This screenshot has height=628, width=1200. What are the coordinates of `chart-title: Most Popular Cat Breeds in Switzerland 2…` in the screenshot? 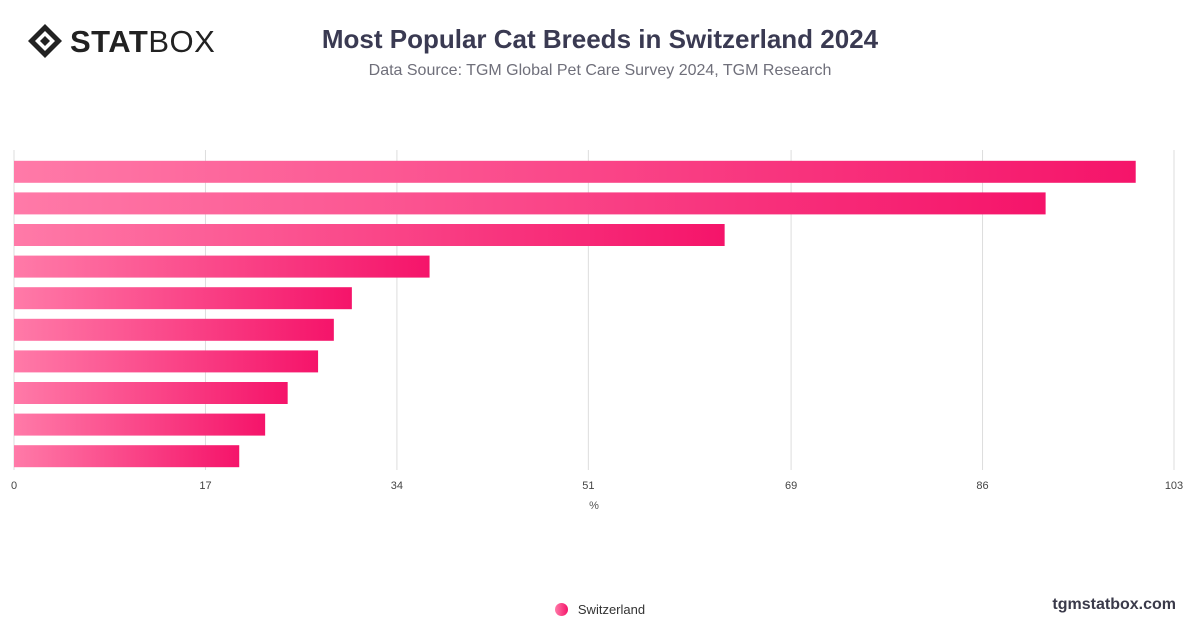 It's located at (600, 39).